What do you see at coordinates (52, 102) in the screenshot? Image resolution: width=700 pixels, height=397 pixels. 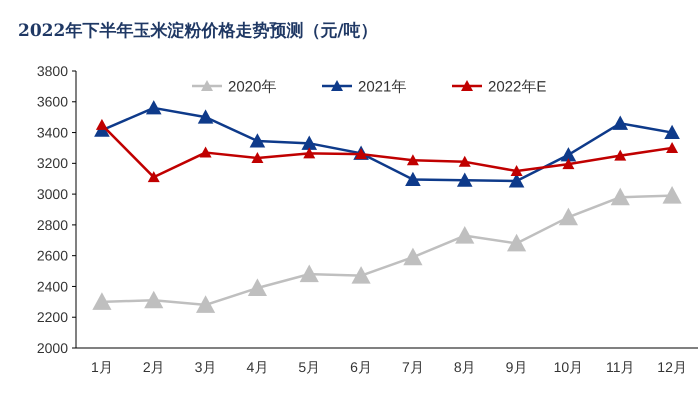 I see `y-tick-label: 3600` at bounding box center [52, 102].